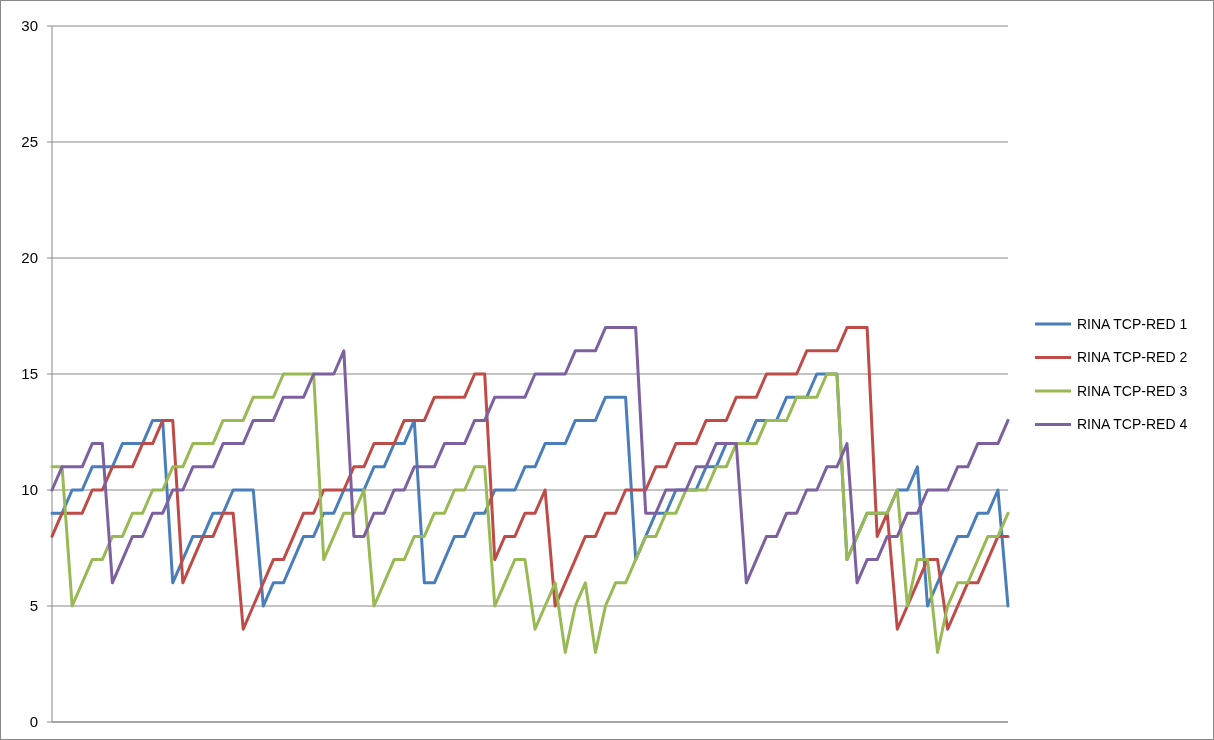 The image size is (1214, 740). What do you see at coordinates (29, 258) in the screenshot?
I see `y-tick-label: 20` at bounding box center [29, 258].